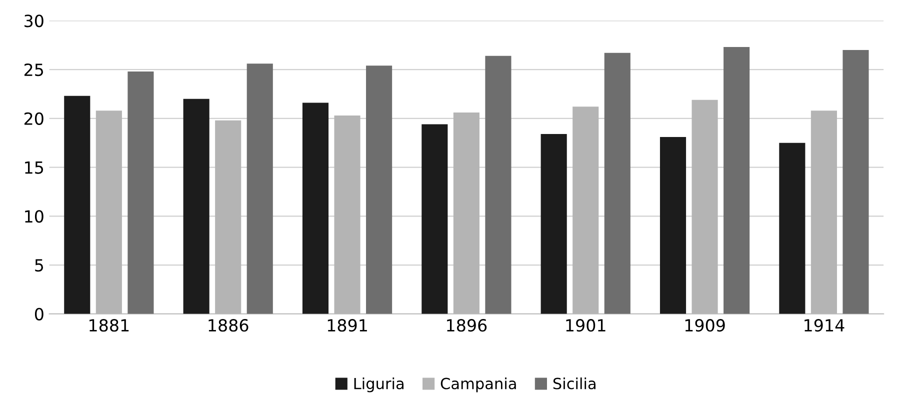 This screenshot has height=413, width=897. I want to click on x-tick-label: 1901, so click(586, 325).